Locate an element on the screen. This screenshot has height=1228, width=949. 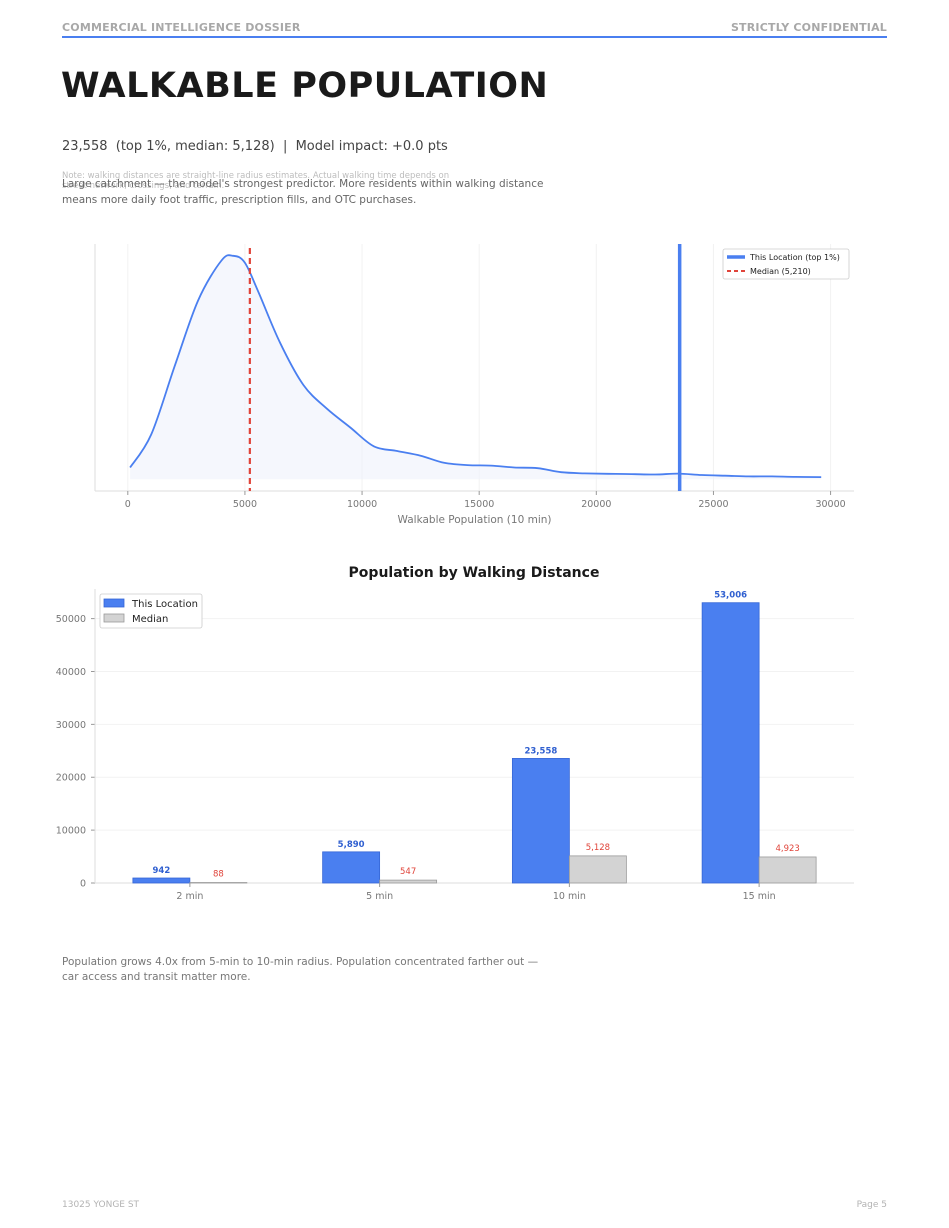
legend-median-label: Median (5,210) is located at coordinates (780, 271).